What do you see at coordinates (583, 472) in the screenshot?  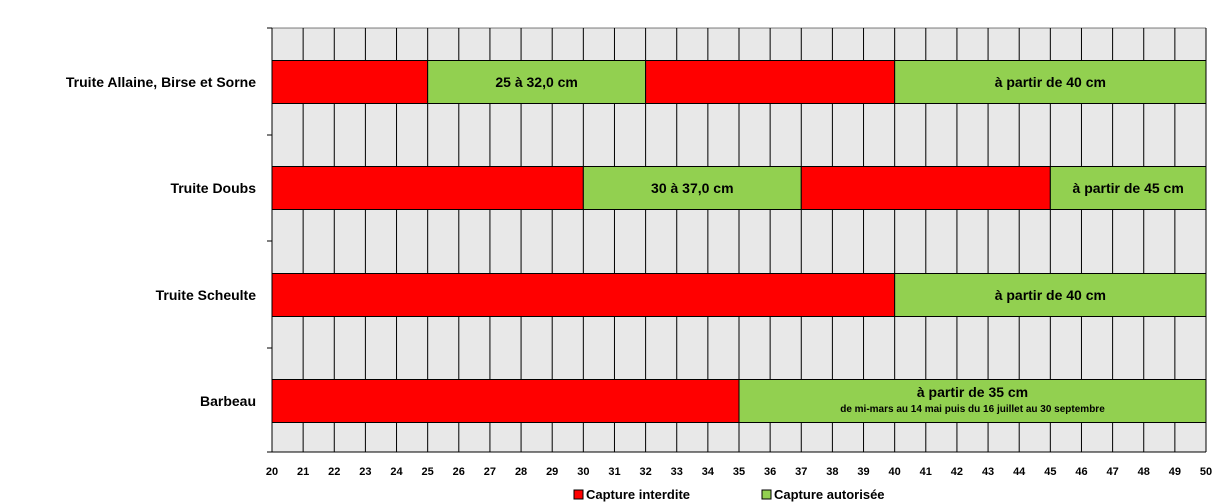 I see `x-tick-label: 30` at bounding box center [583, 472].